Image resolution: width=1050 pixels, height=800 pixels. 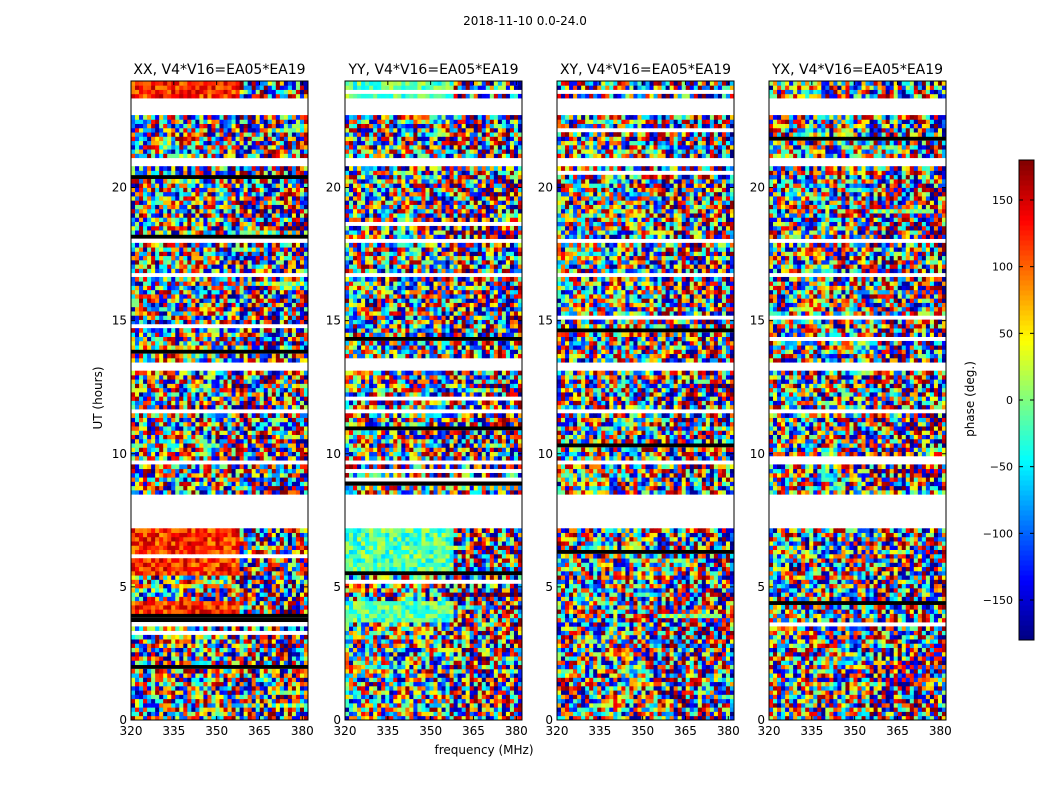 I want to click on colorbar-tick-label: 0, so click(x=1009, y=400).